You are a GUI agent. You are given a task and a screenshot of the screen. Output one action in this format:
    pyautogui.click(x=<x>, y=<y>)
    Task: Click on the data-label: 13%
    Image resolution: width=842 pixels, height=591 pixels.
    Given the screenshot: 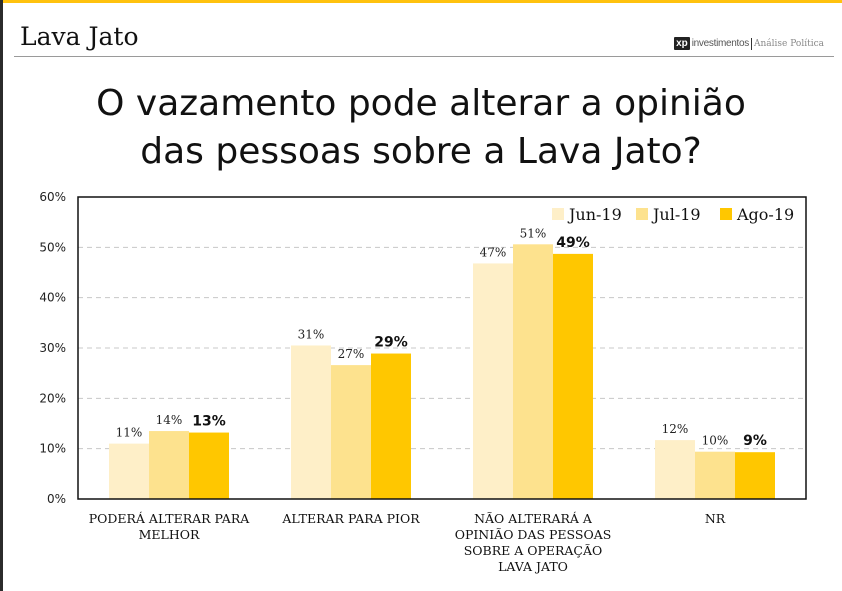 What is the action you would take?
    pyautogui.click(x=209, y=422)
    